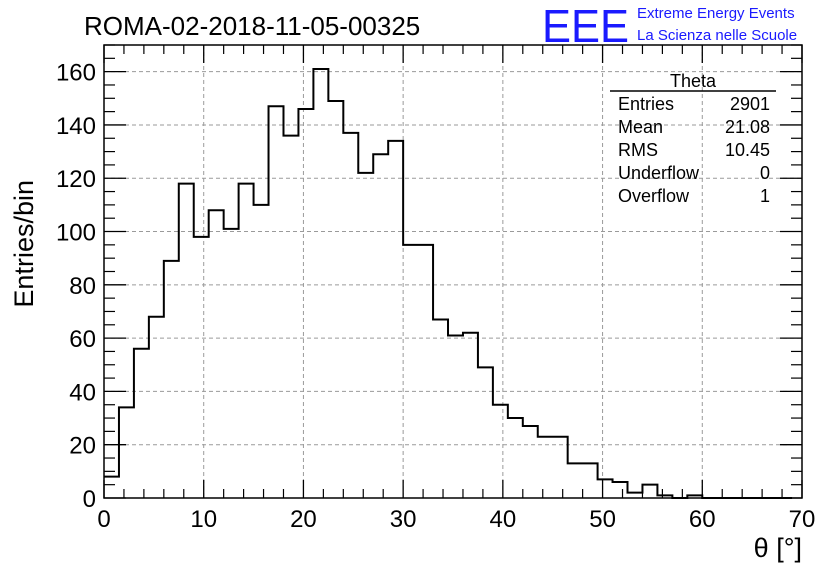 The image size is (836, 572). Describe the element at coordinates (76, 179) in the screenshot. I see `y-tick-label: 120` at that location.